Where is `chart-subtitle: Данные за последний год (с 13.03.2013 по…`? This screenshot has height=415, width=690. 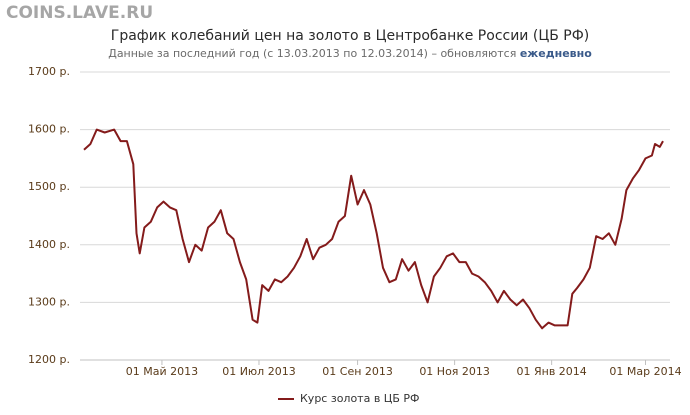 chart-subtitle: Данные за последний год (с 13.03.2013 по… is located at coordinates (350, 53).